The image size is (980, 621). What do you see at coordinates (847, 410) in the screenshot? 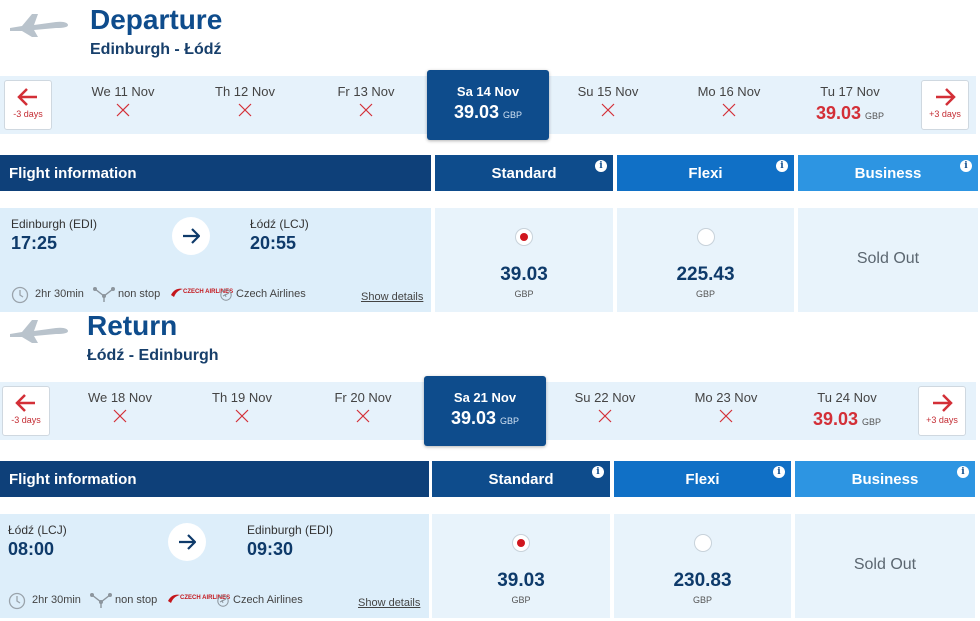
I see `date-option: Tu 24 Nov 39.03 GBP` at bounding box center [847, 410].